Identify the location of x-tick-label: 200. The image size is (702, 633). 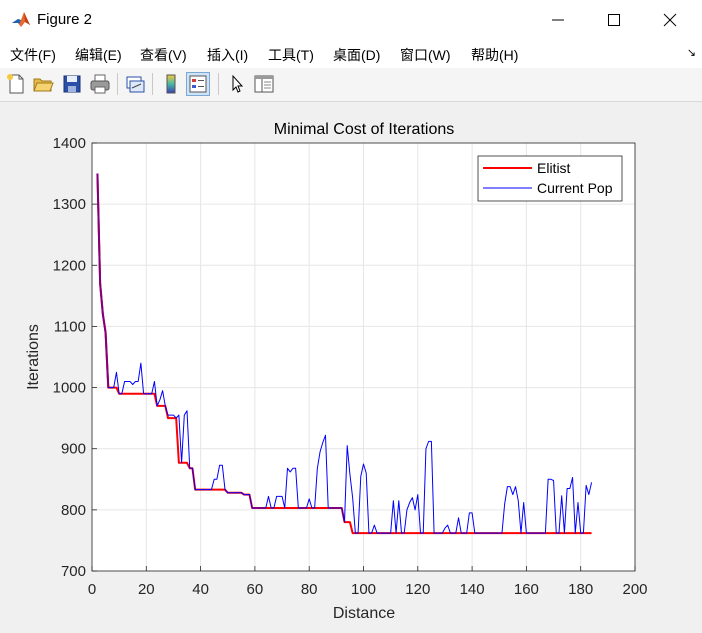
(634, 589).